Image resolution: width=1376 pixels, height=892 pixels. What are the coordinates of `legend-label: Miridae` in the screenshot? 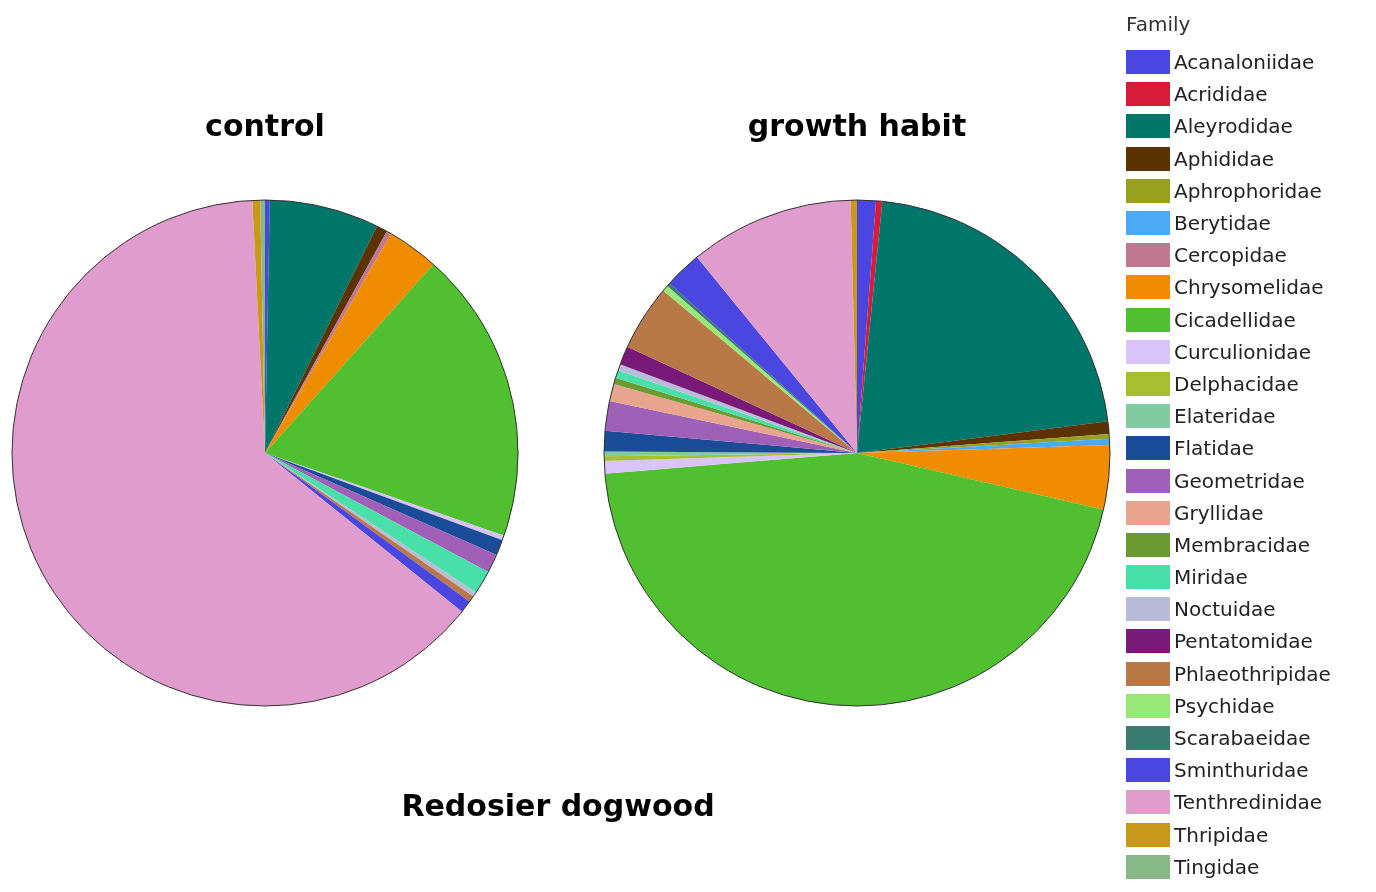 It's located at (1211, 577).